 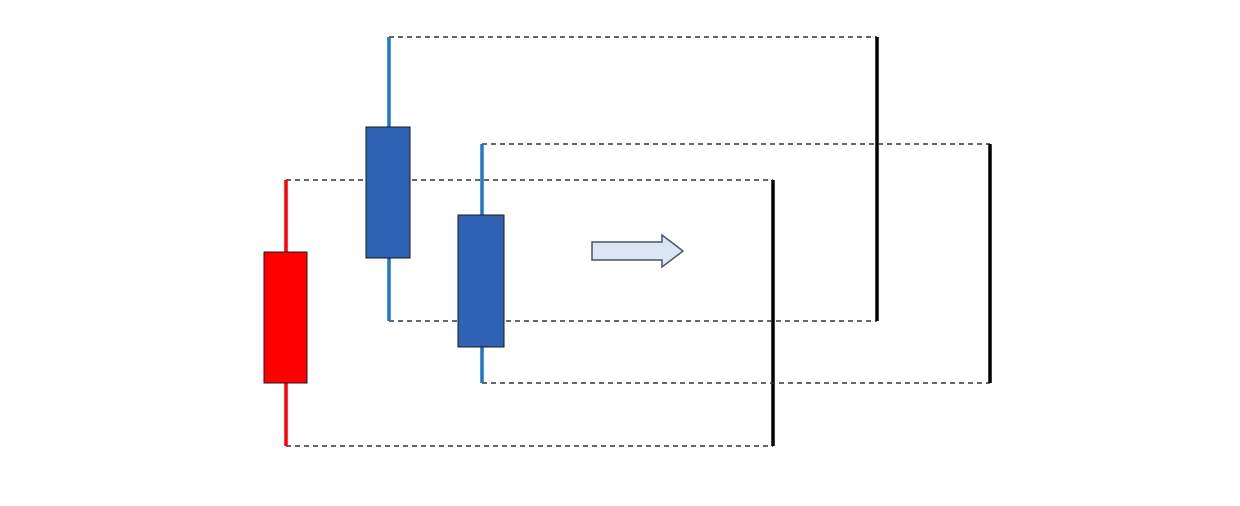 I want to click on first-blue-candle-body, so click(x=388, y=192).